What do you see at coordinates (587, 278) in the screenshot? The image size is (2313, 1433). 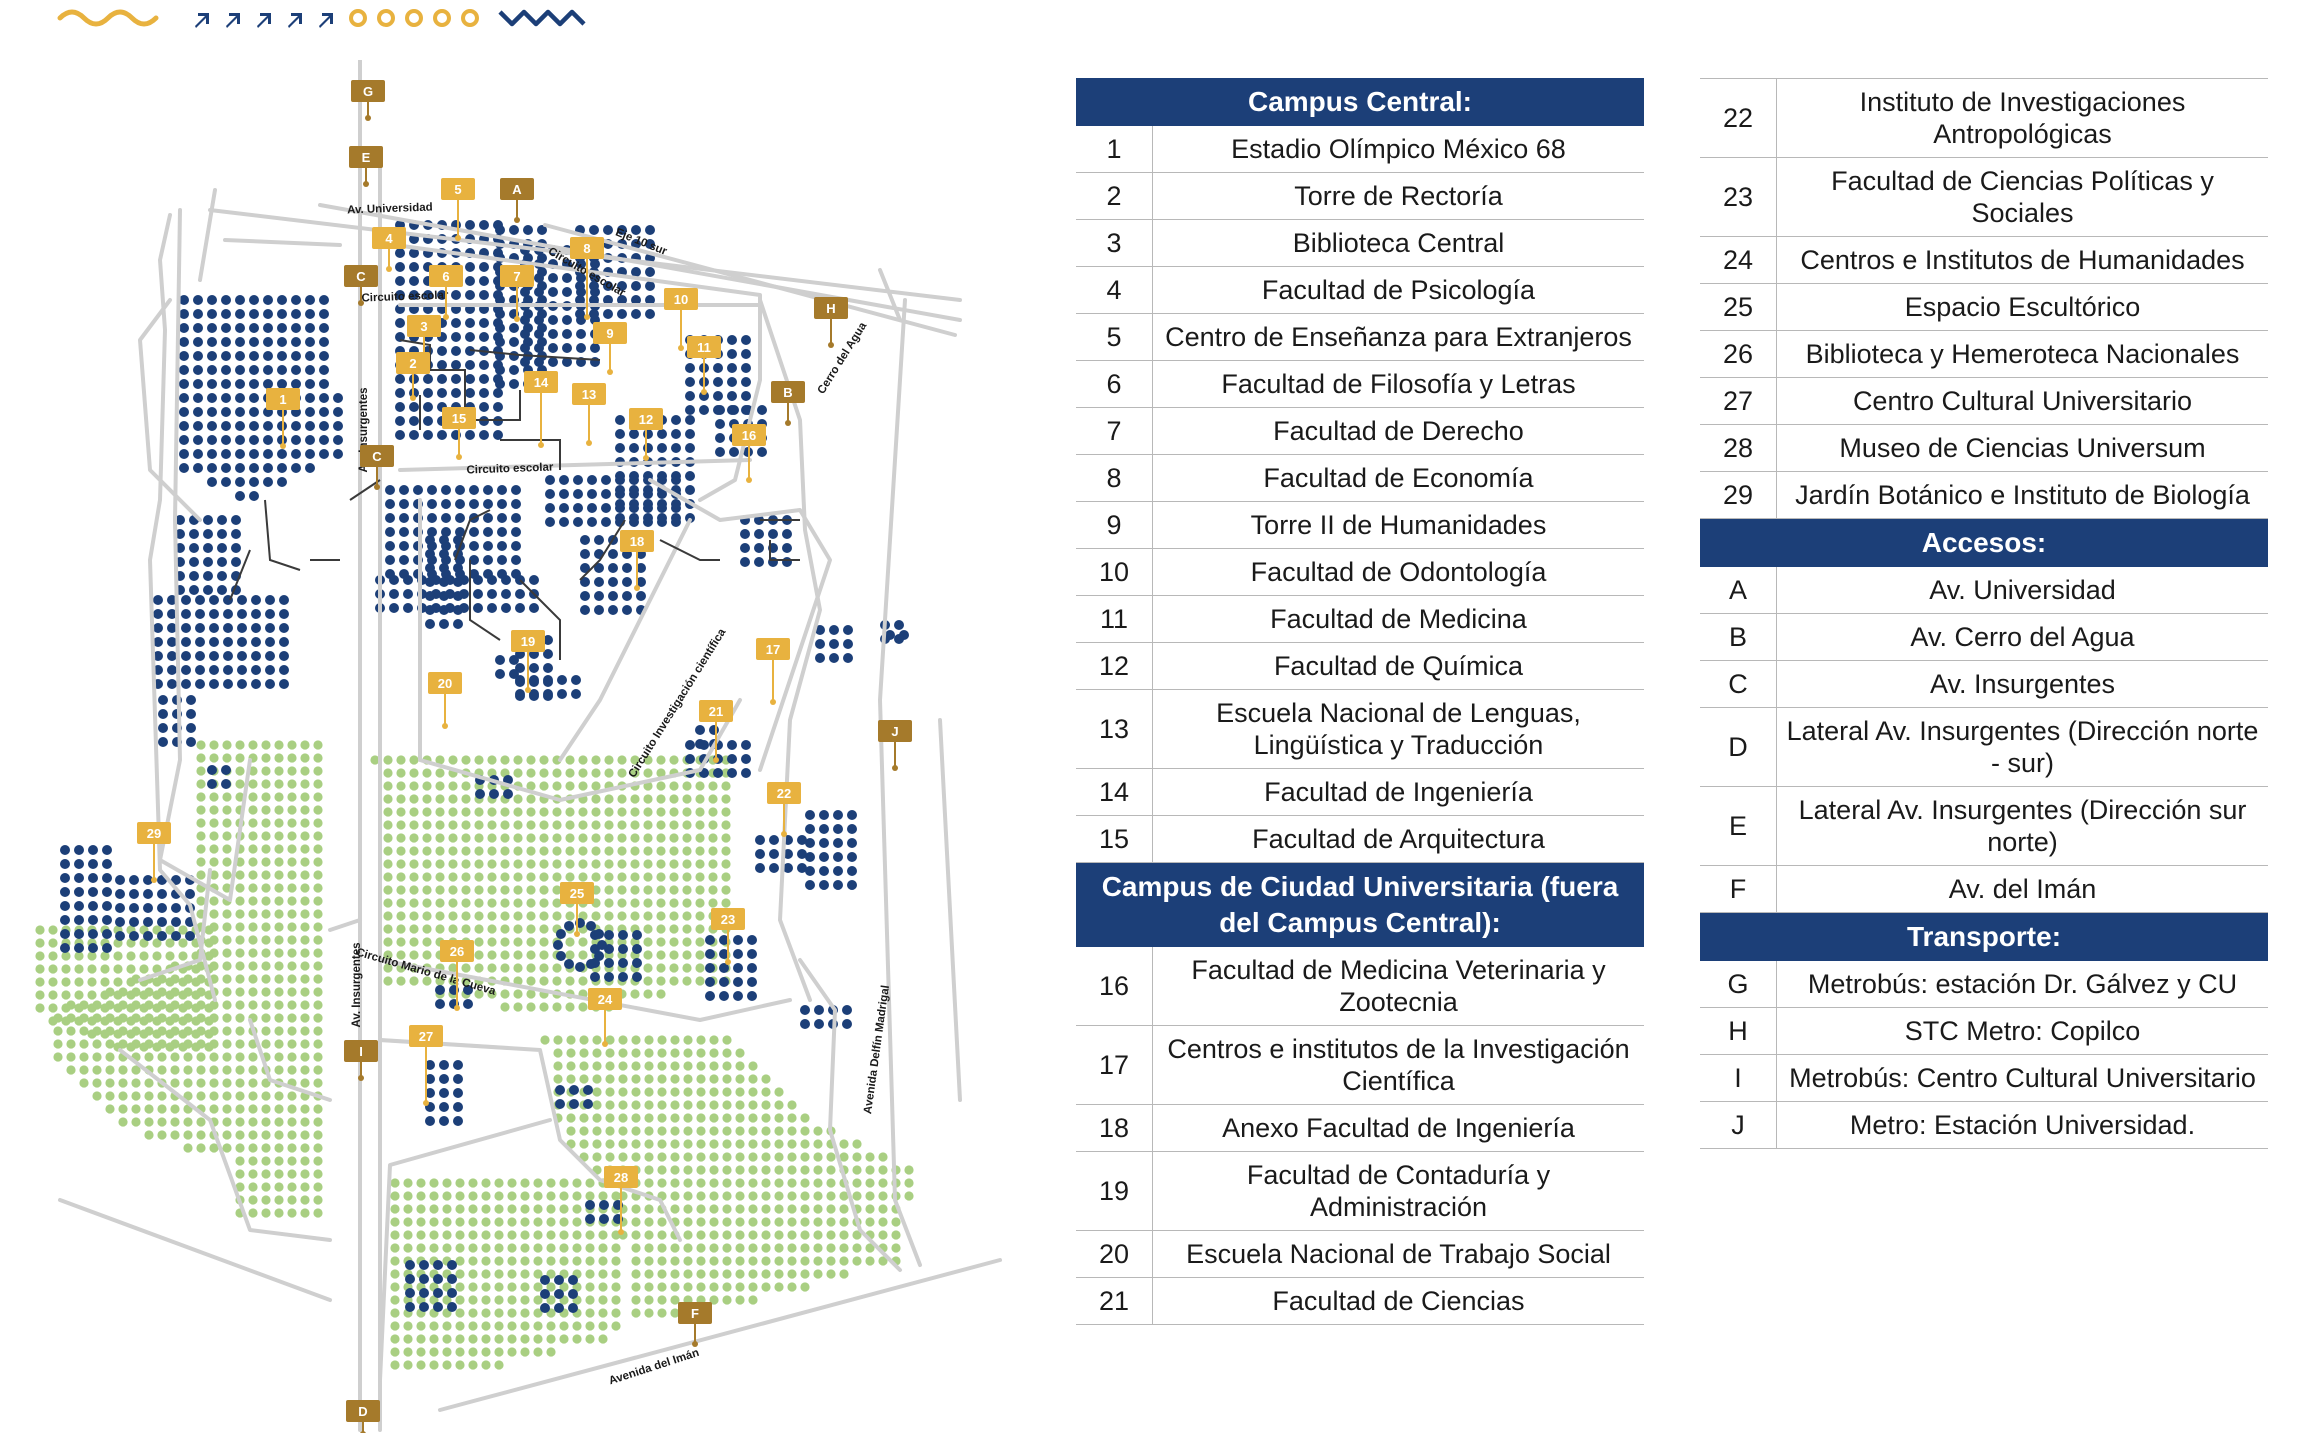 I see `site-marker: 8` at bounding box center [587, 278].